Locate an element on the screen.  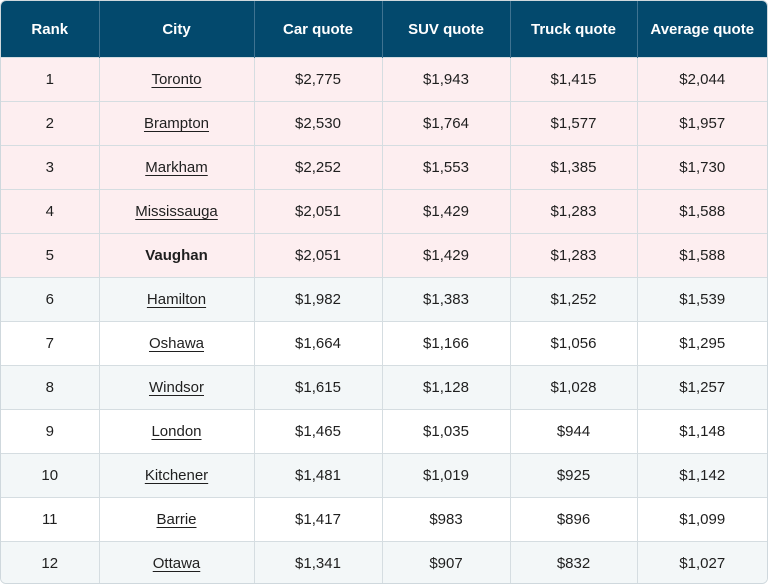
city-label: Vaughan is located at coordinates (176, 255).